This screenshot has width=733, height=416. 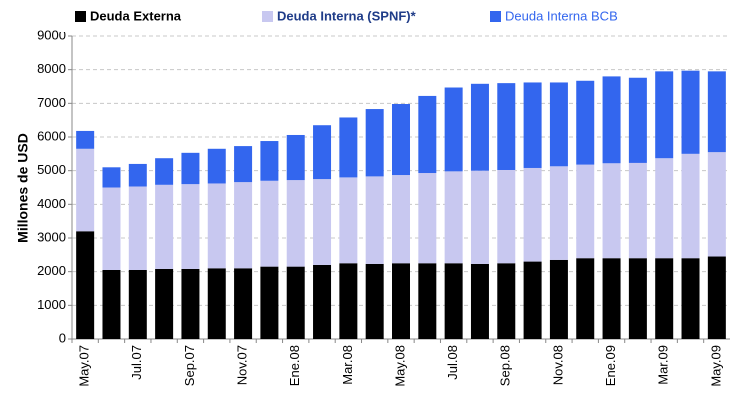 What do you see at coordinates (136, 362) in the screenshot?
I see `x-tick-label: Jul.07` at bounding box center [136, 362].